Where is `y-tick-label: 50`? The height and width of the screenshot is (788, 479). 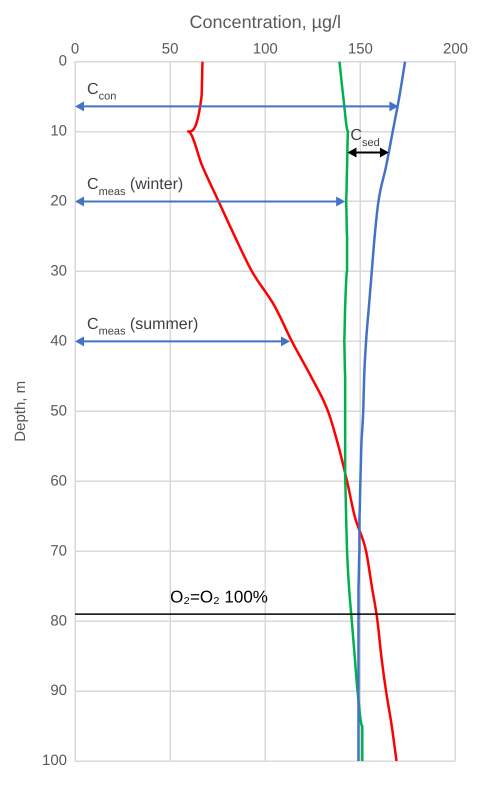 y-tick-label: 50 is located at coordinates (59, 411).